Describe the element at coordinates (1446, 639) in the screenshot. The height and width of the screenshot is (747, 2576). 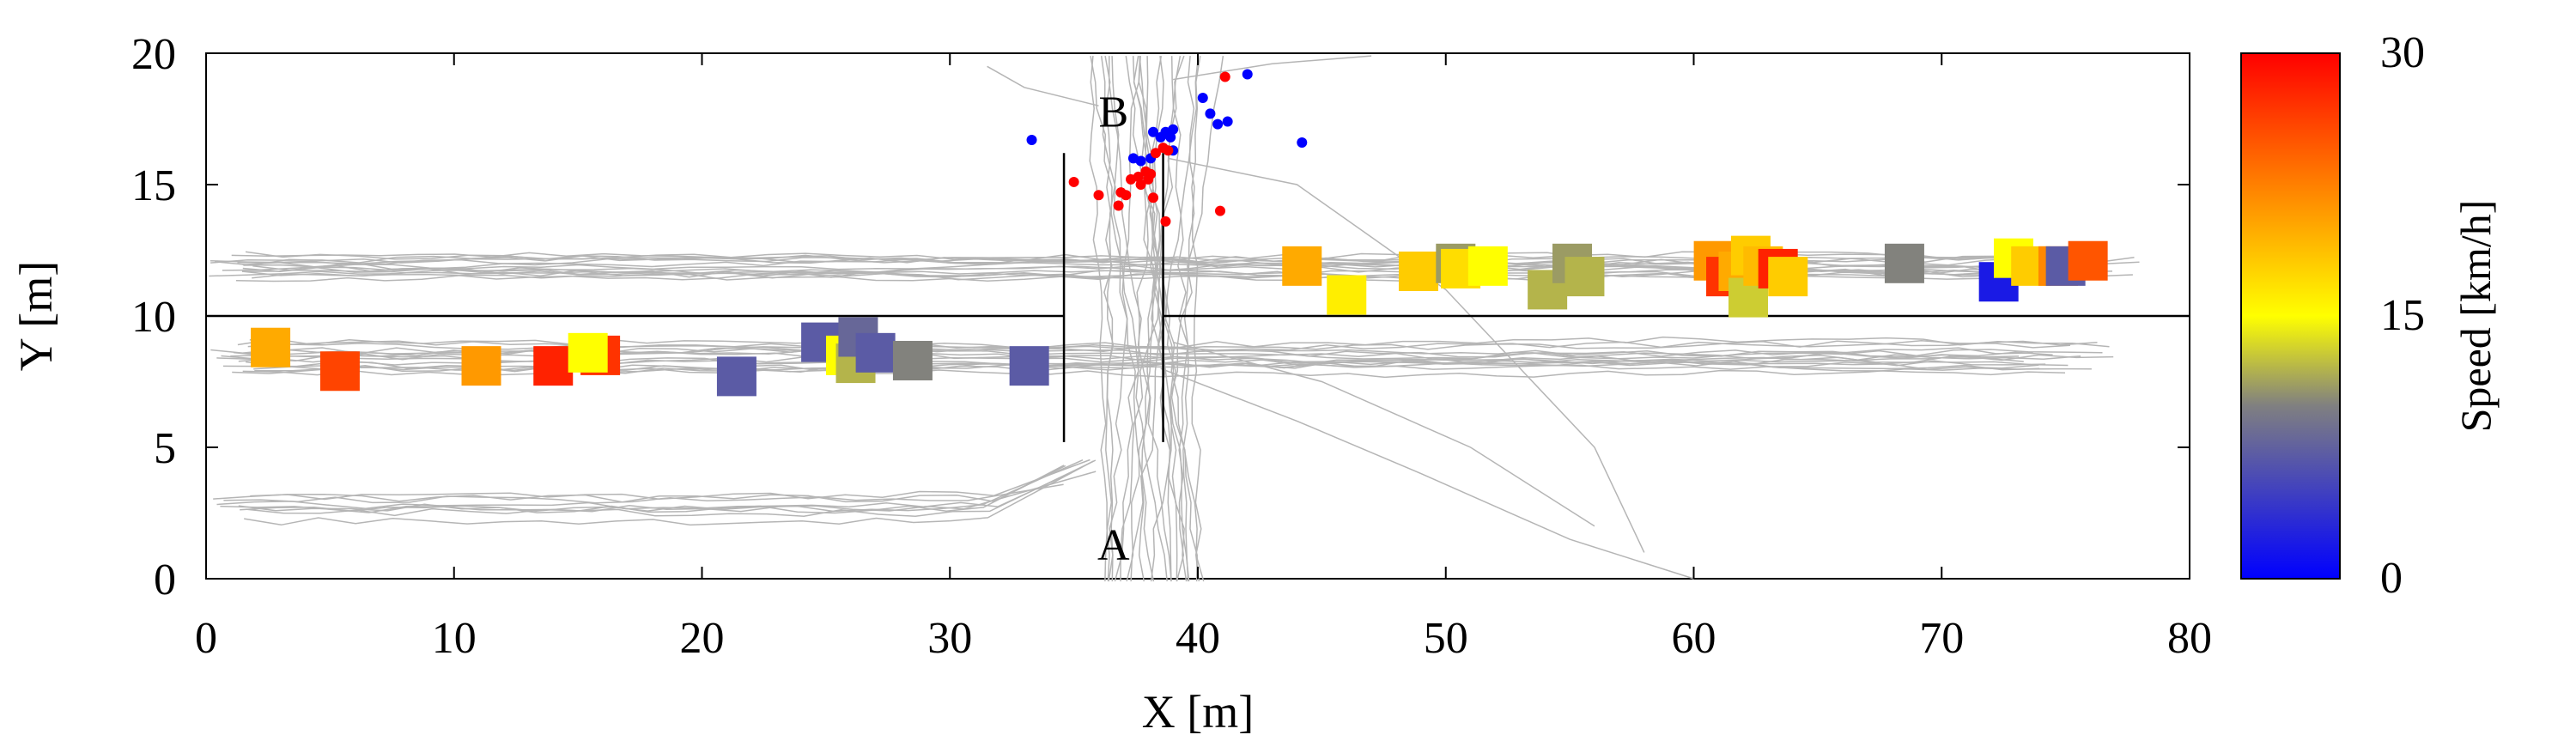
I see `x-tick-label: 50` at that location.